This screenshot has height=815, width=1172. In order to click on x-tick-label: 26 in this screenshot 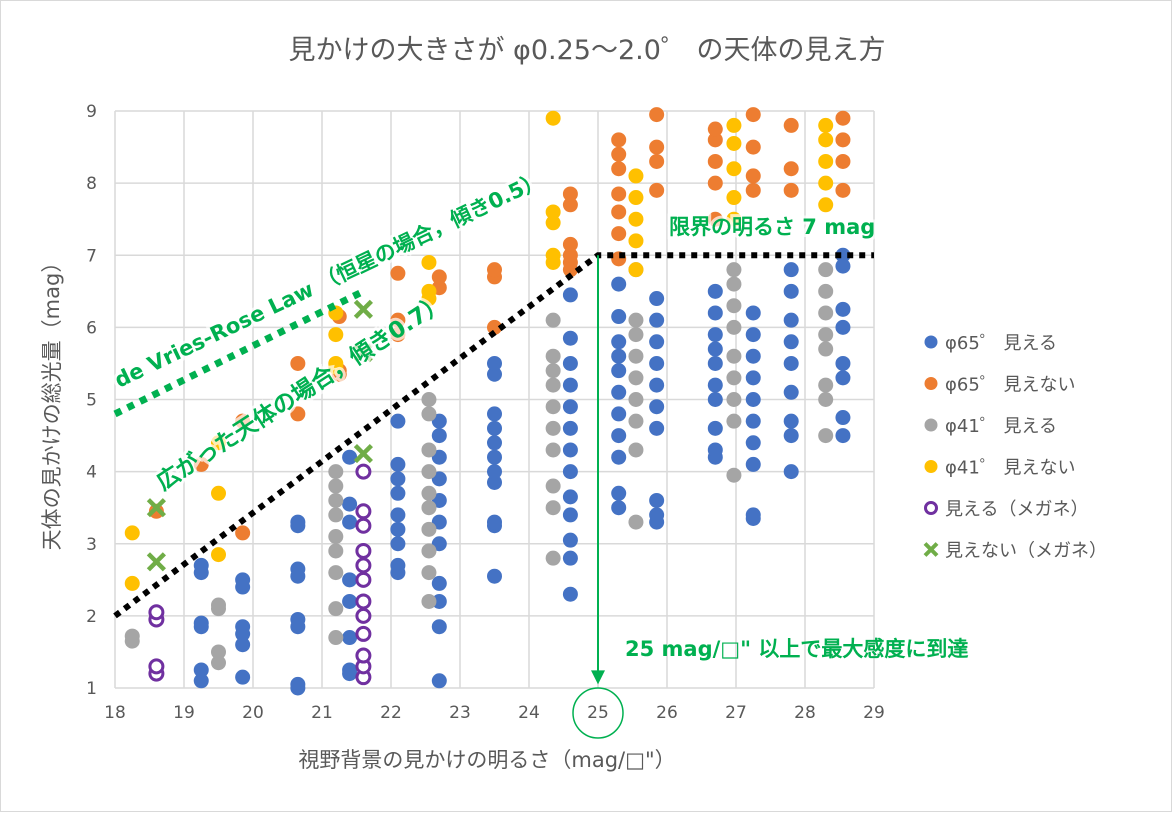, I will do `click(667, 713)`.